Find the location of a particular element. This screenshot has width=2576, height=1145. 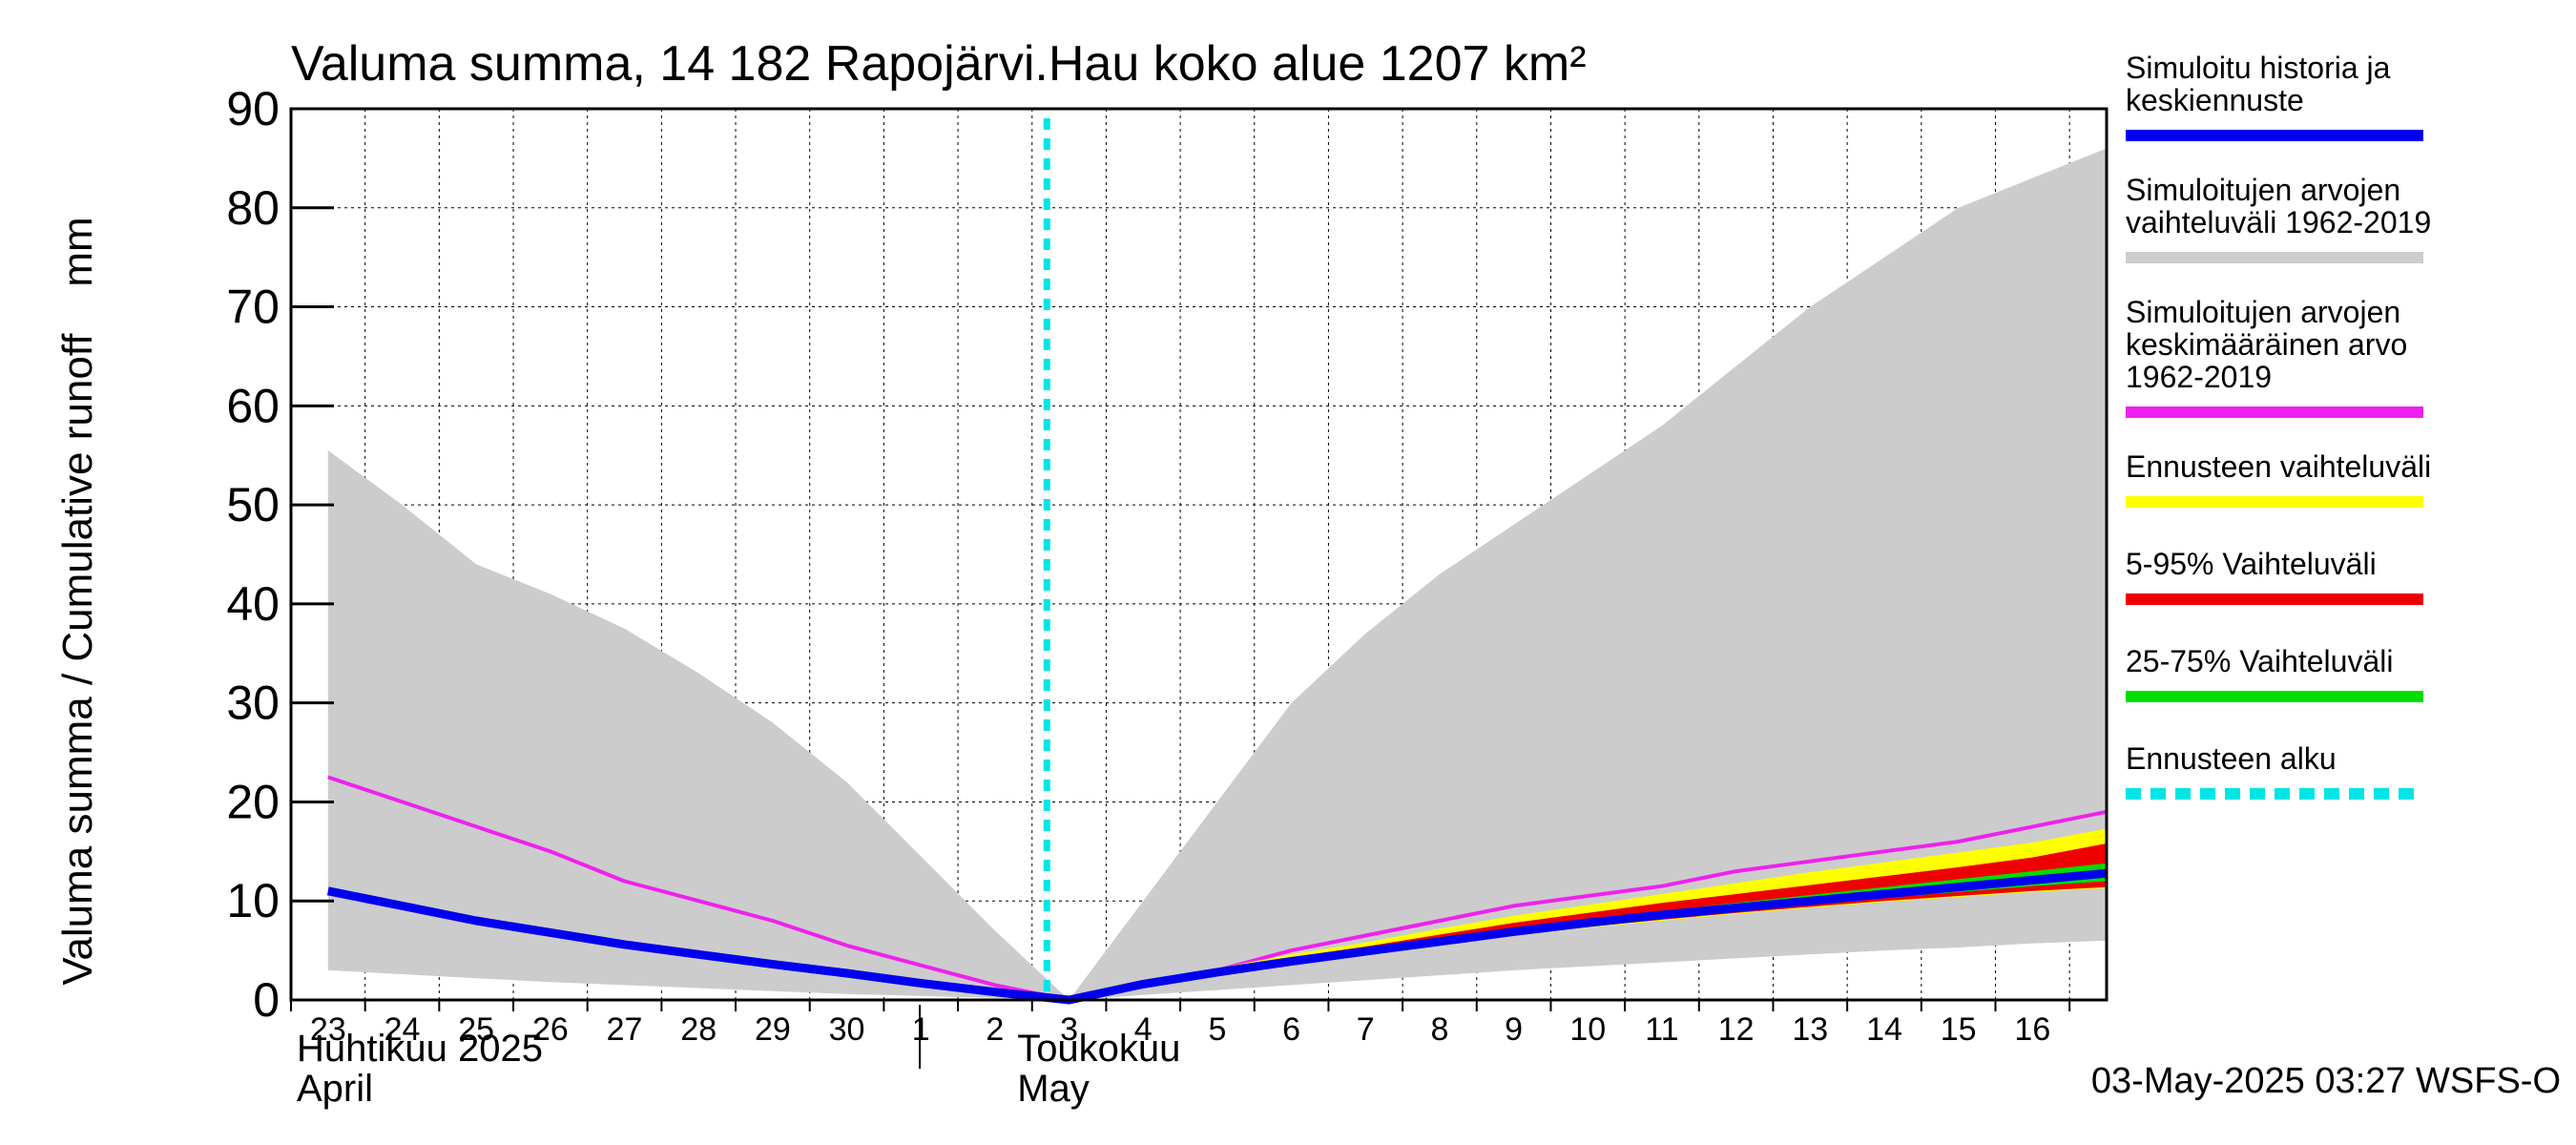

y-tick-label: 10 is located at coordinates (253, 901).